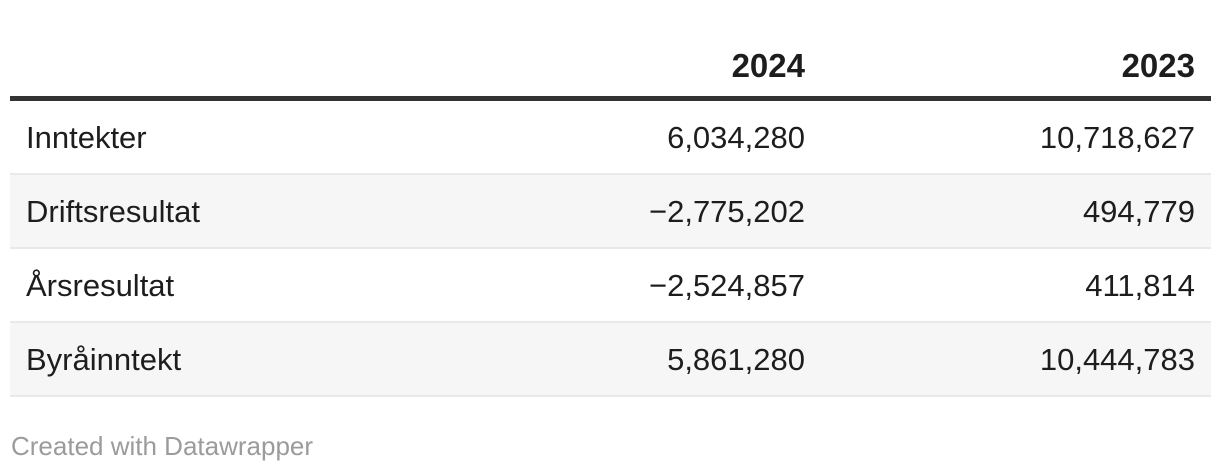 This screenshot has width=1220, height=472. I want to click on cell-2024-value: 6,034,280, so click(736, 137).